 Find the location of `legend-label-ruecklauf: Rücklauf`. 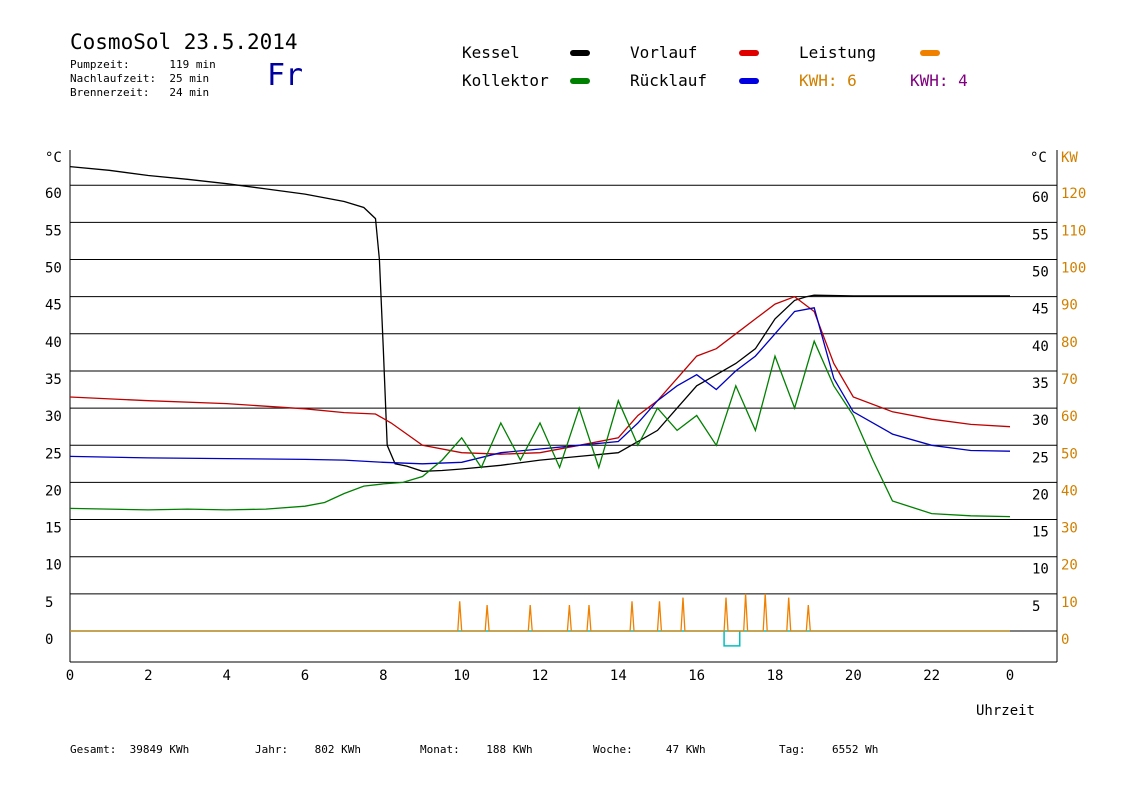

legend-label-ruecklauf: Rücklauf is located at coordinates (669, 80).